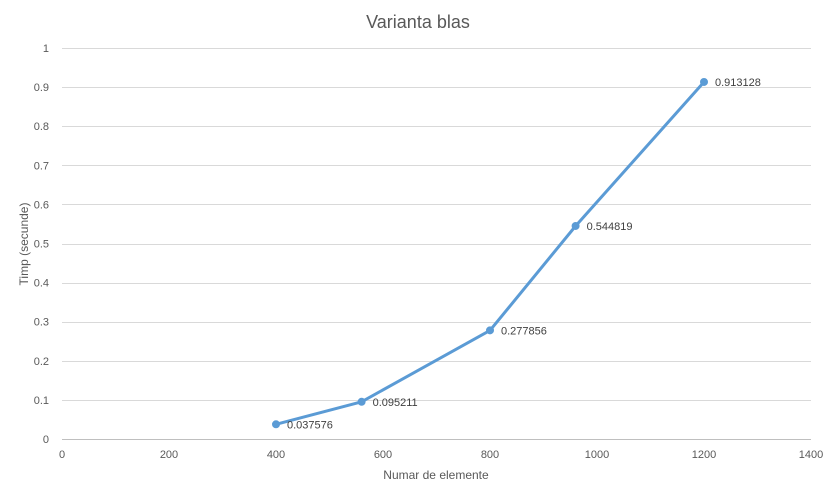  Describe the element at coordinates (490, 455) in the screenshot. I see `x-tick-label: 800` at that location.